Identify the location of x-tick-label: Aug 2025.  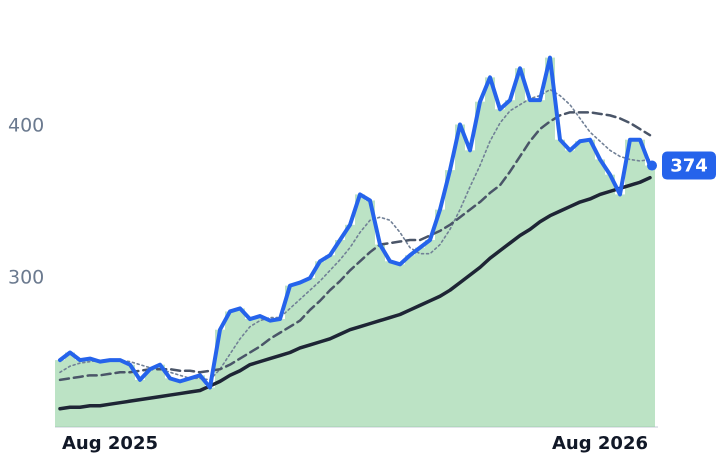
(110, 443).